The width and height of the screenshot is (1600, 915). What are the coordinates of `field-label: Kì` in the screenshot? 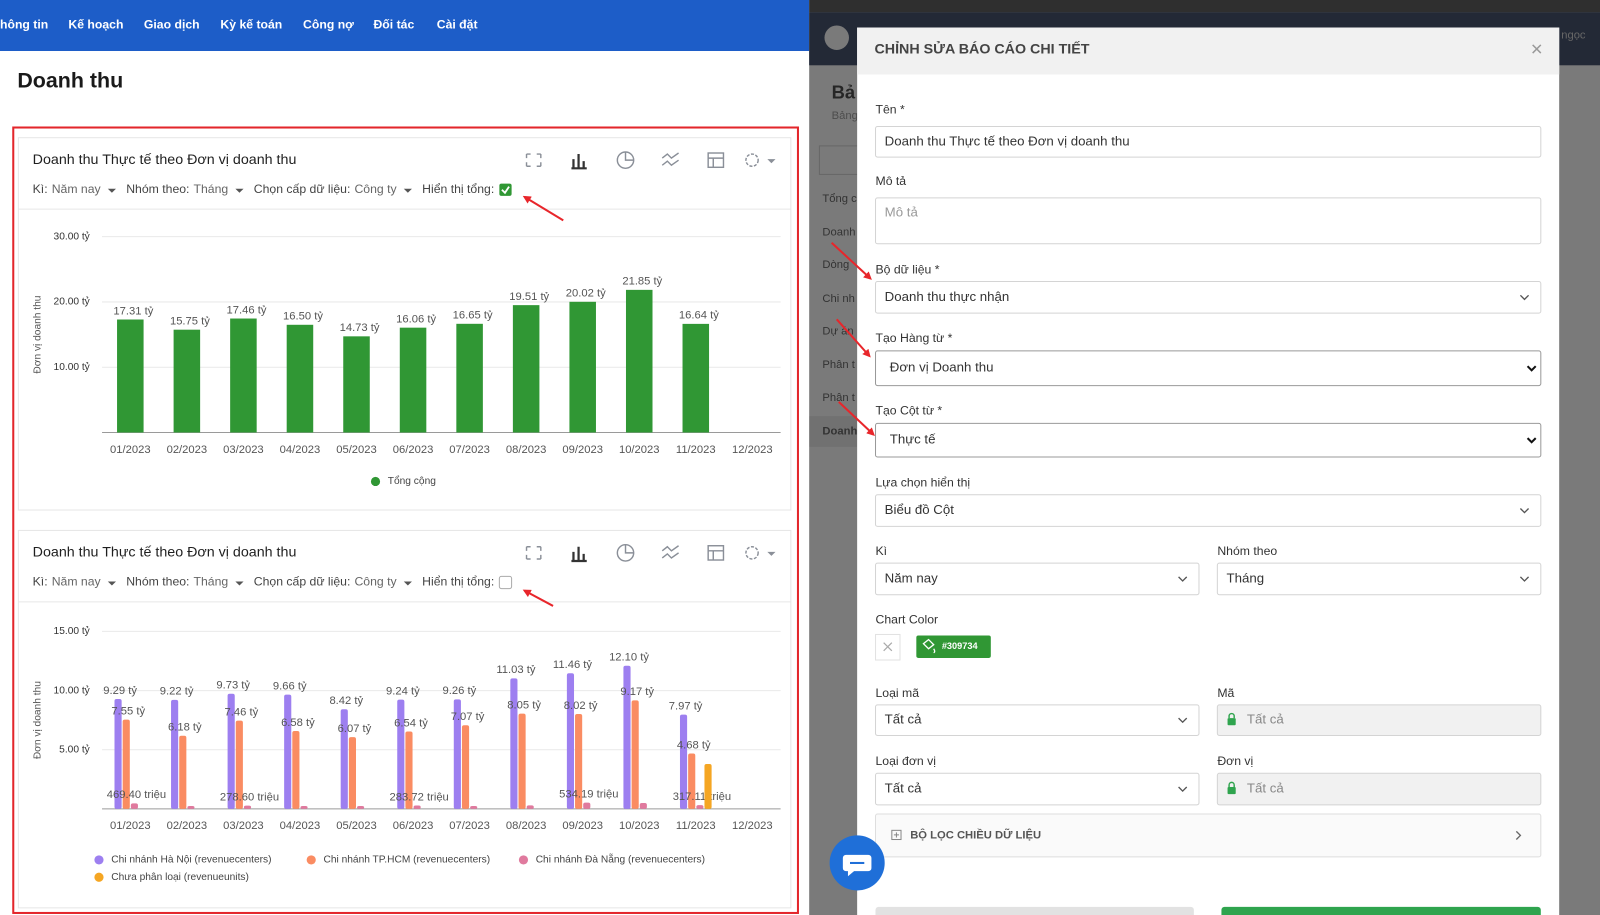 It's located at (882, 551).